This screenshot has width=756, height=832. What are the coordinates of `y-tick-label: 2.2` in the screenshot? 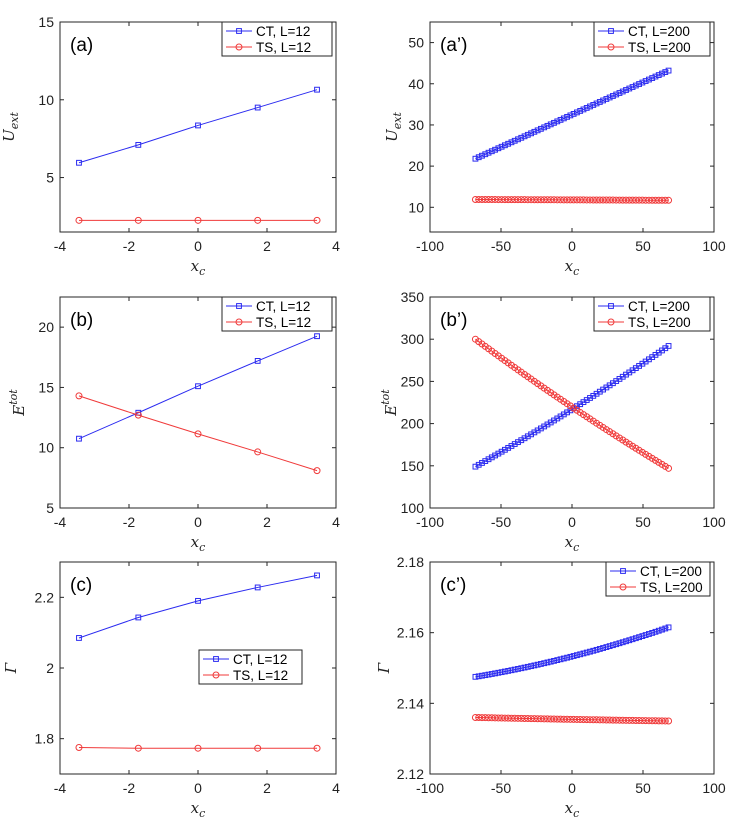 It's located at (45, 597).